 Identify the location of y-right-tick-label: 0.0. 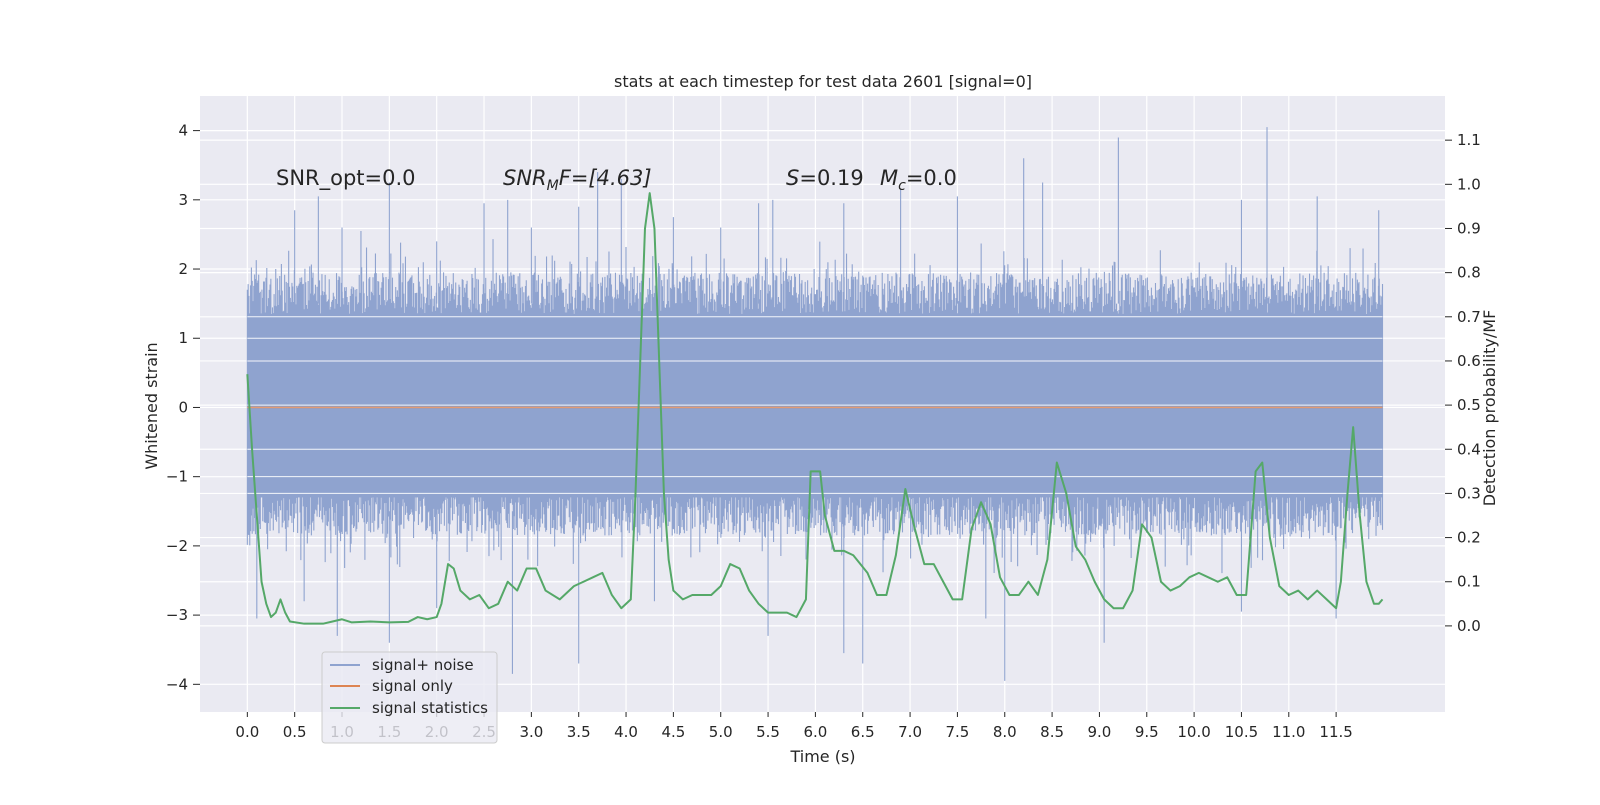
(1469, 626).